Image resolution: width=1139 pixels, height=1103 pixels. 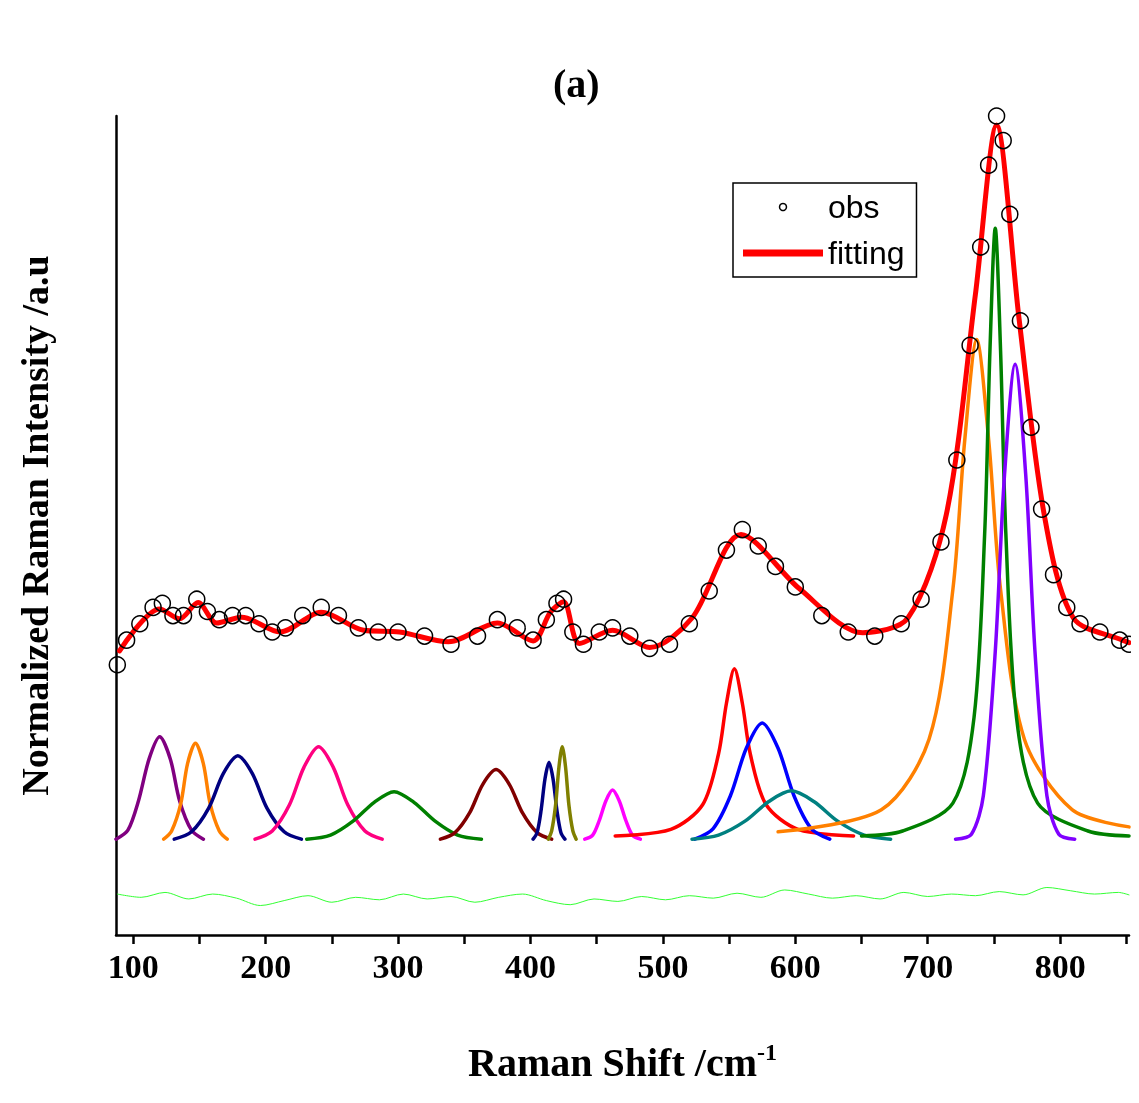 What do you see at coordinates (928, 966) in the screenshot?
I see `x-tick-label: 700` at bounding box center [928, 966].